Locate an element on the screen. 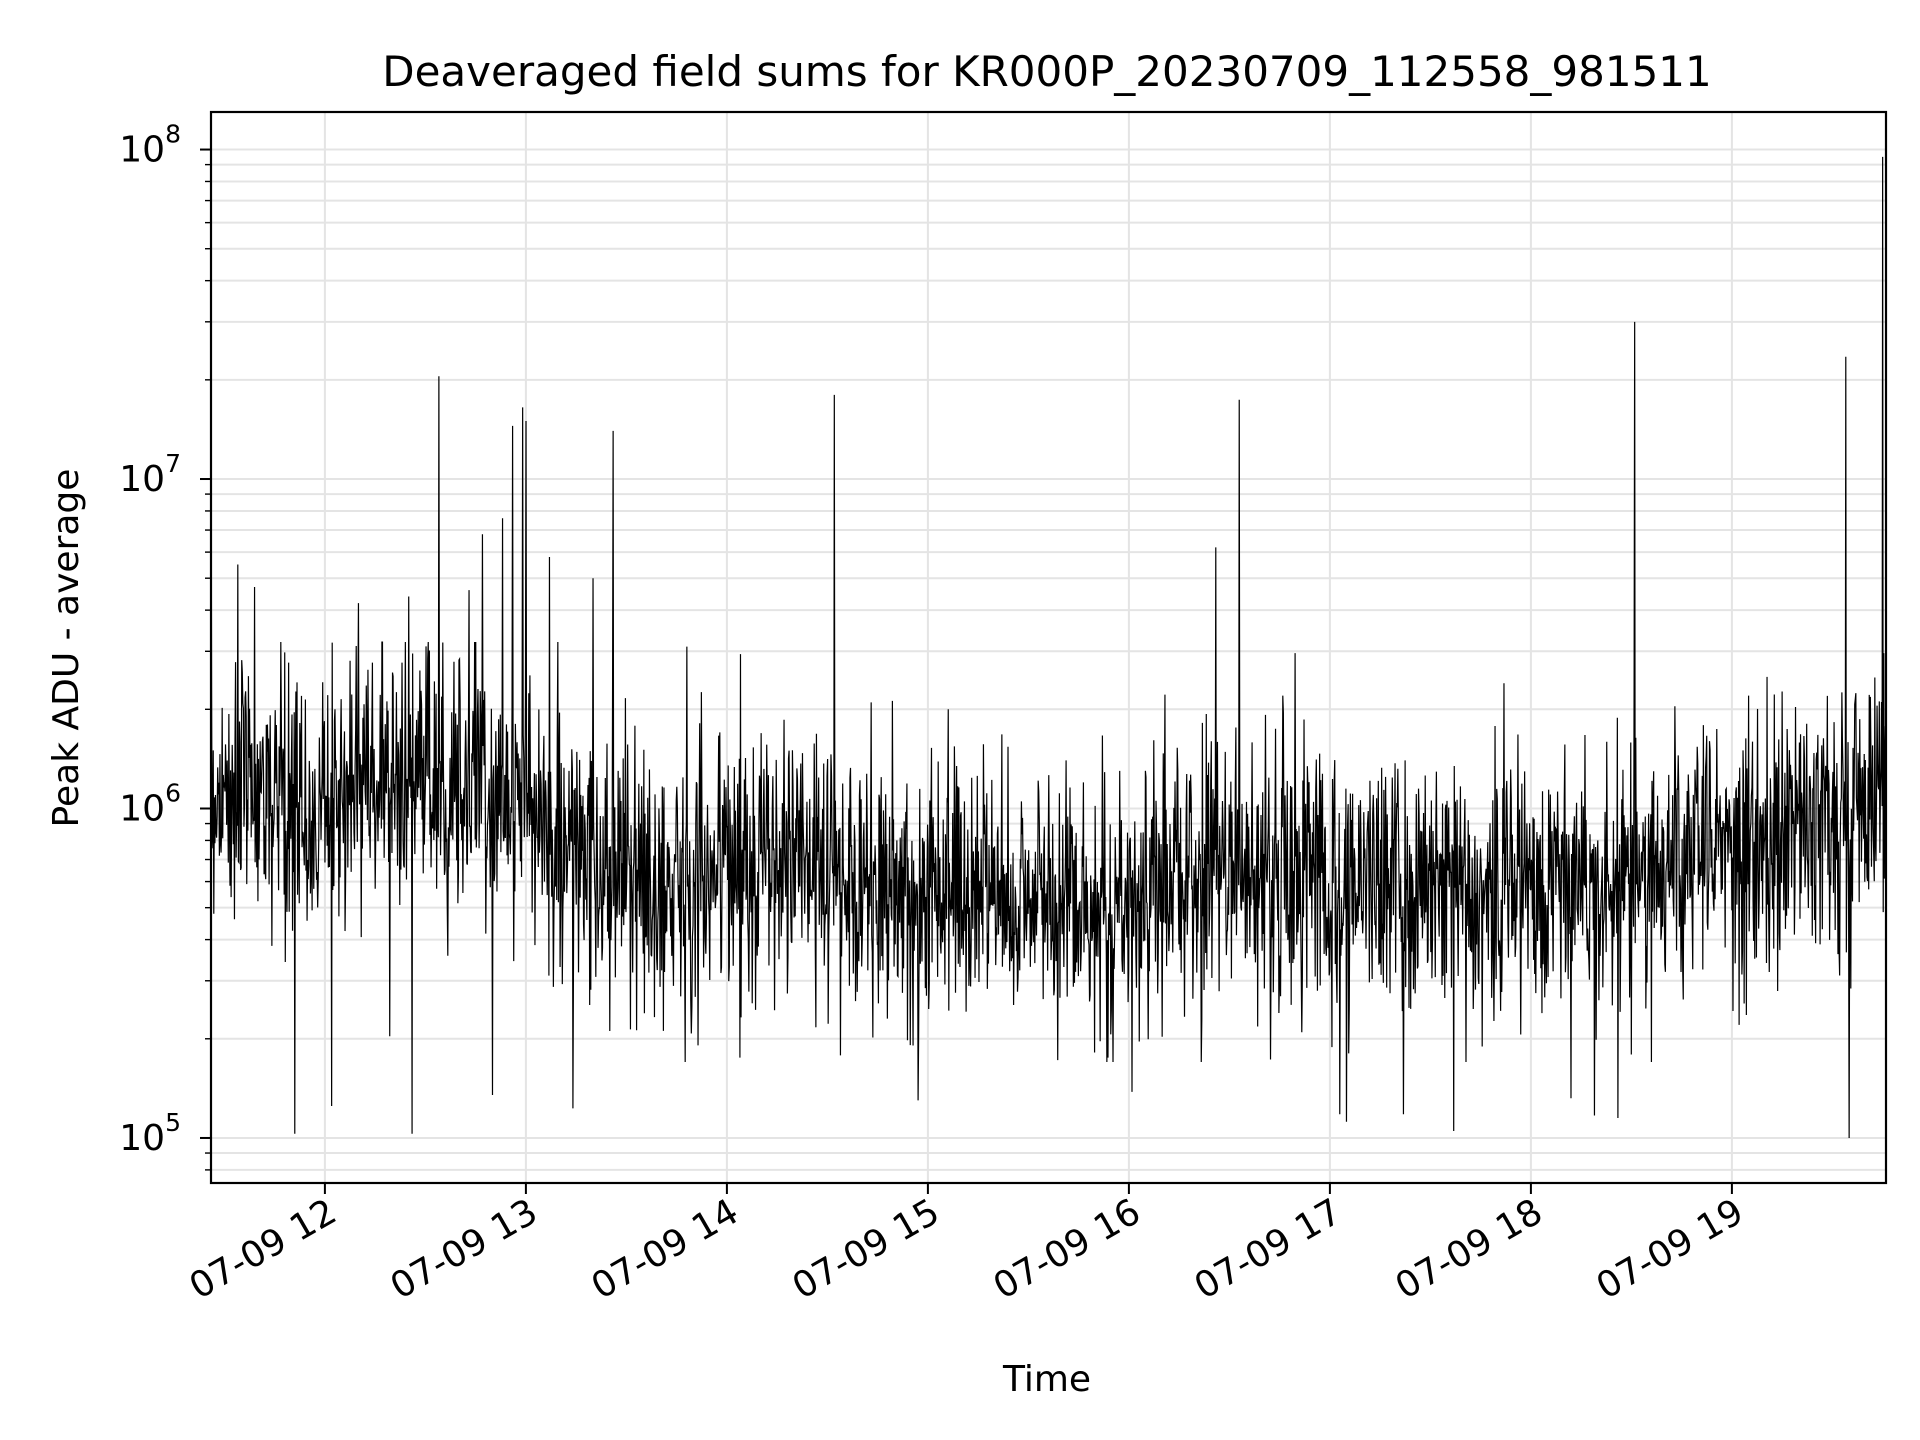 The width and height of the screenshot is (1920, 1440). y-tick-label: 10⁸ is located at coordinates (150, 145).